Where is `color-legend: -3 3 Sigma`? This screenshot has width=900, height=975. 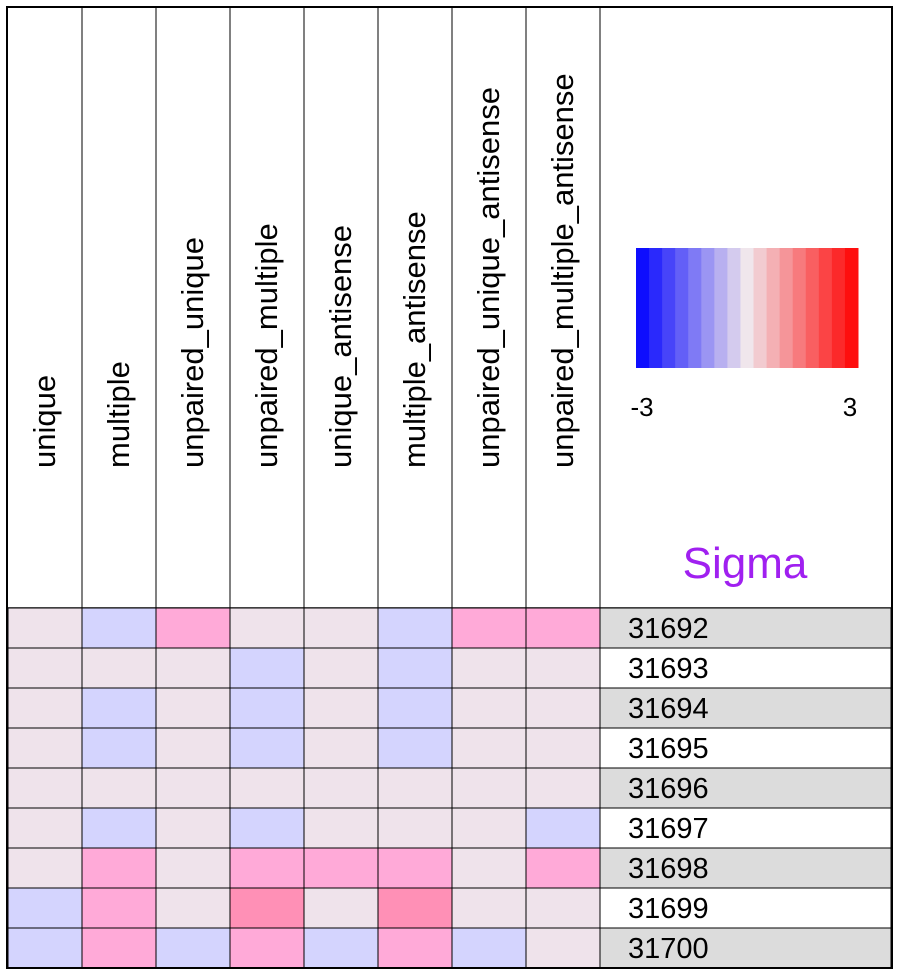
color-legend: -3 3 Sigma is located at coordinates (744, 418).